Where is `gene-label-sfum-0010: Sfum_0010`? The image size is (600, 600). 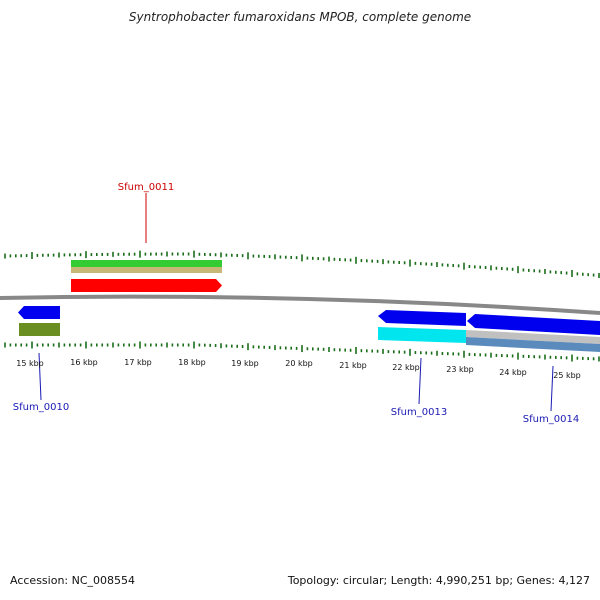
gene-label-sfum-0010: Sfum_0010 is located at coordinates (41, 407).